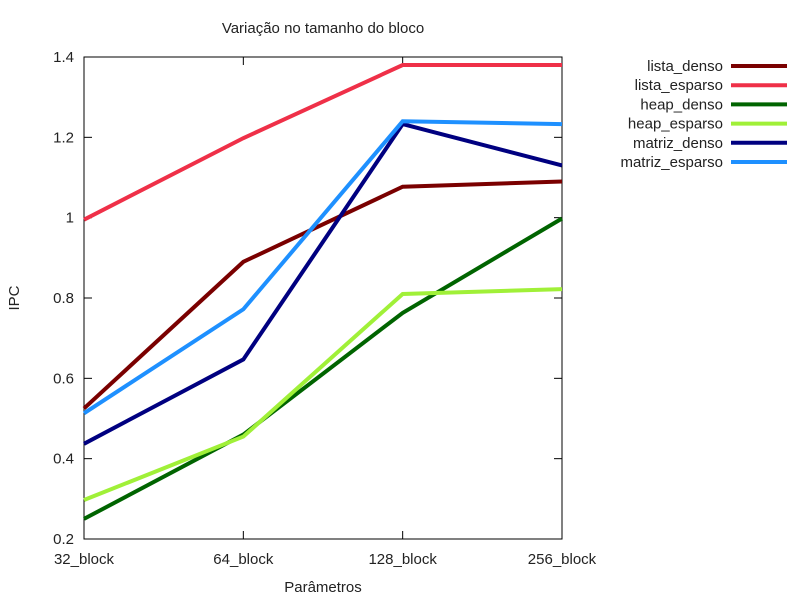 Image resolution: width=800 pixels, height=600 pixels. Describe the element at coordinates (63, 459) in the screenshot. I see `y-tick-label: 0.4` at that location.